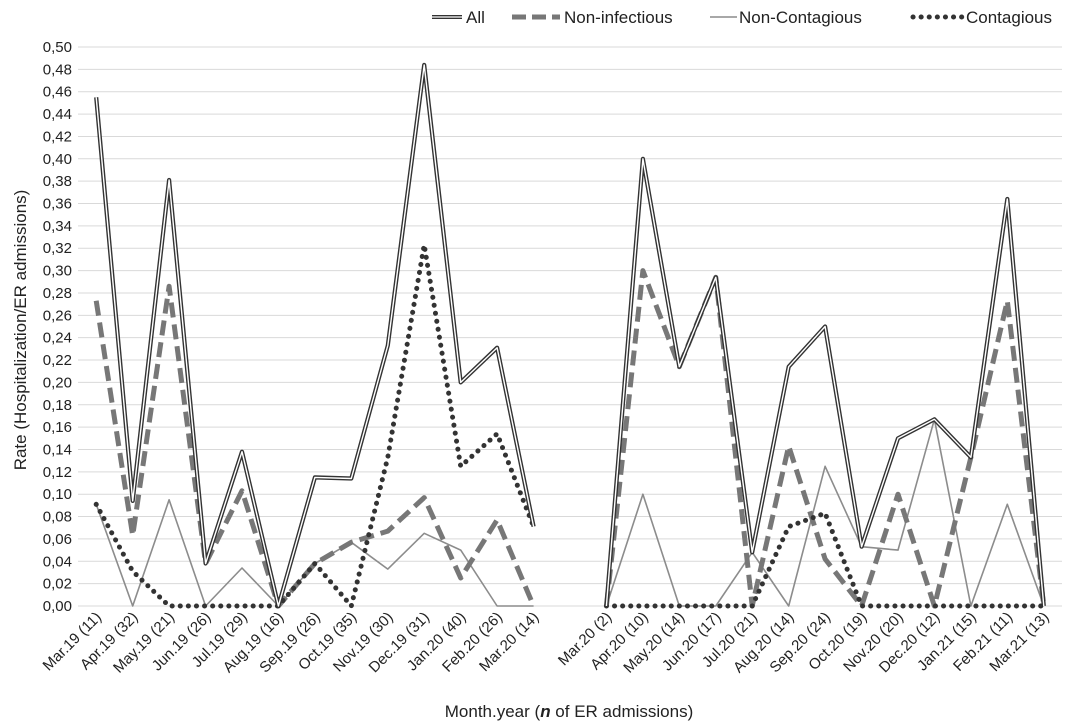 The height and width of the screenshot is (724, 1071). I want to click on legend-item-contagious: Contagious, so click(981, 17).